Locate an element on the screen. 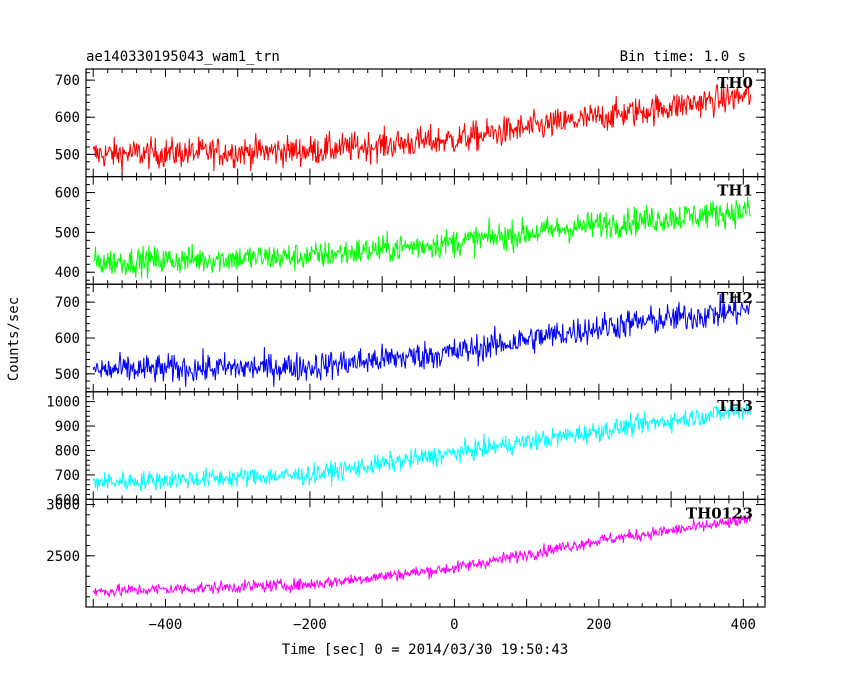  series-line-th0 is located at coordinates (422, 127).